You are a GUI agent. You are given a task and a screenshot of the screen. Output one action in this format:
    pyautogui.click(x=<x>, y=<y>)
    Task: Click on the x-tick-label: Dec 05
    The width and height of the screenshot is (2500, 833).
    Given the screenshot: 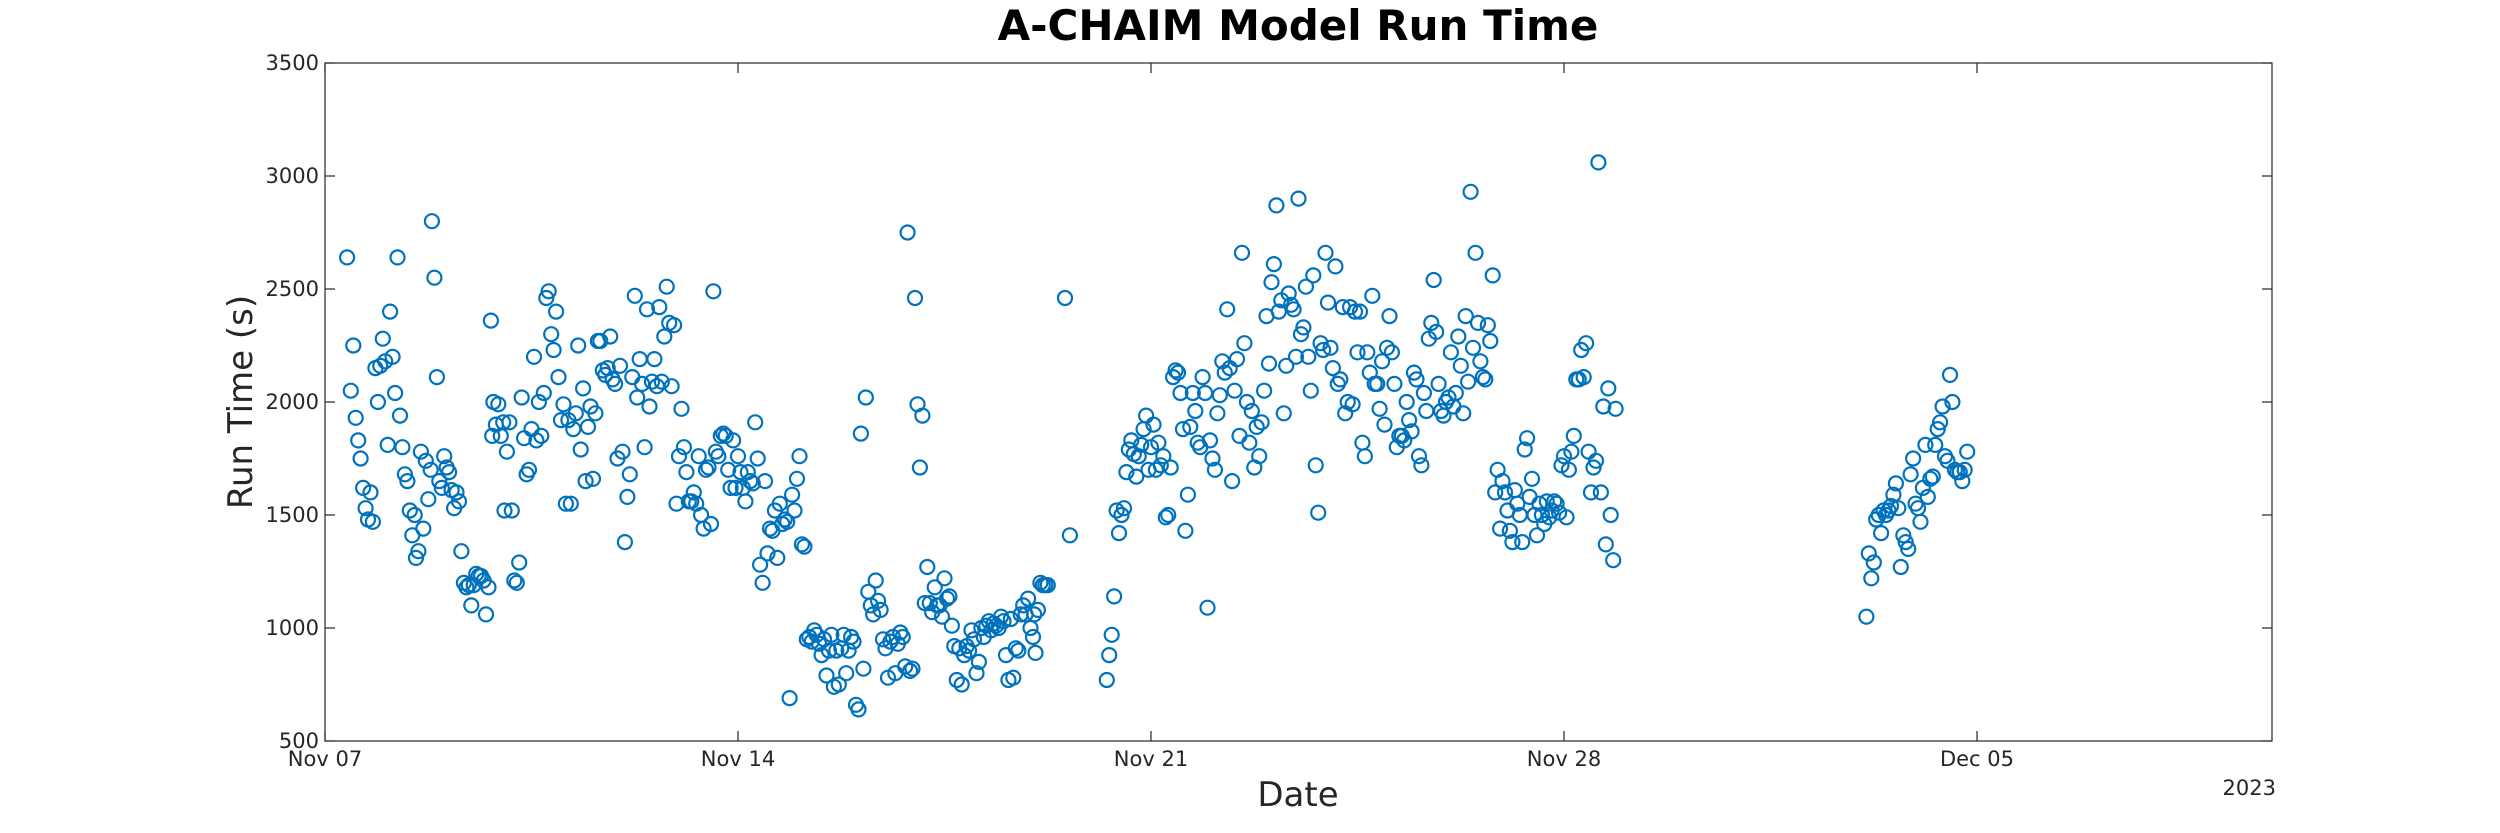 What is the action you would take?
    pyautogui.click(x=1977, y=759)
    